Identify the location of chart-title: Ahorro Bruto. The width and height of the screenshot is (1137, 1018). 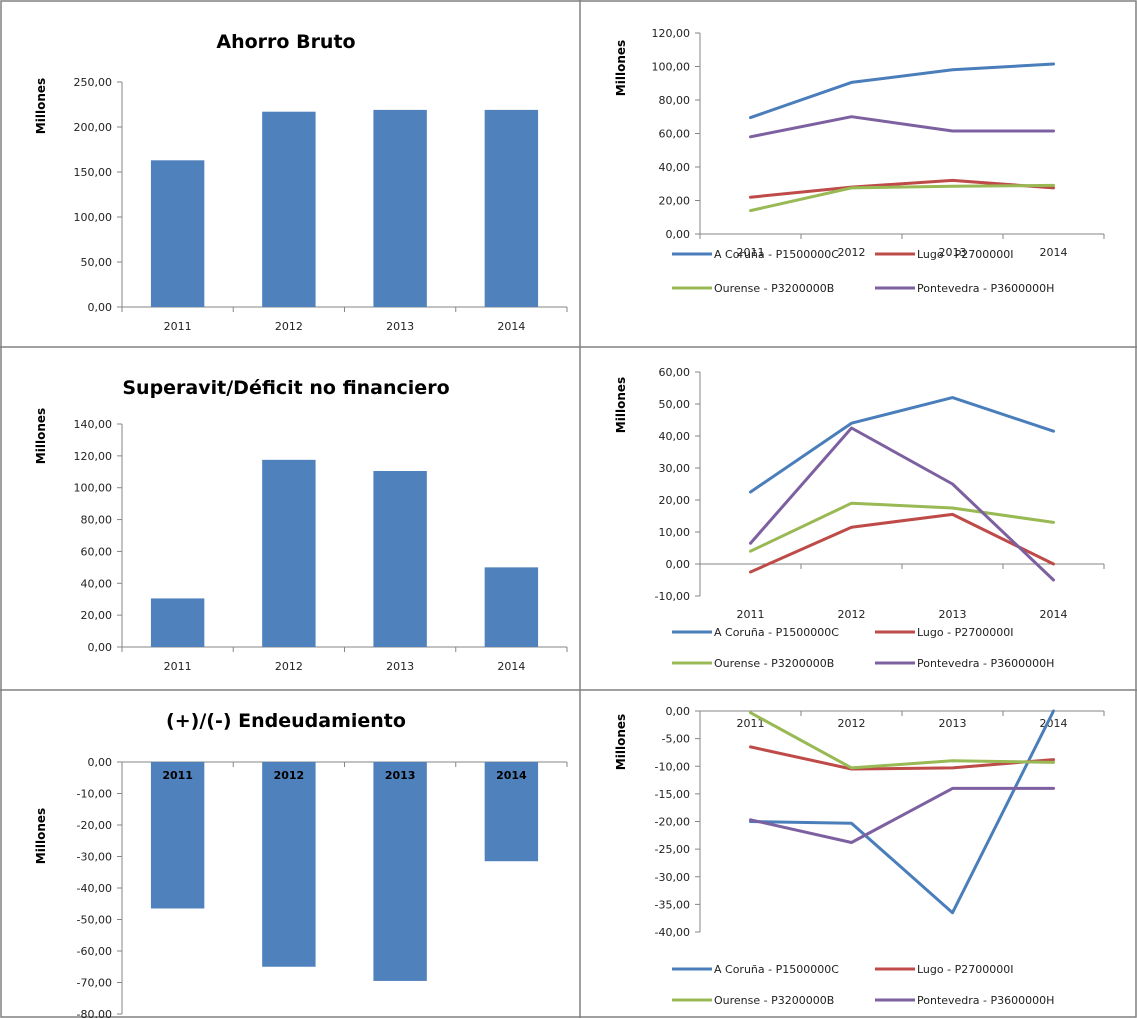
(285, 42).